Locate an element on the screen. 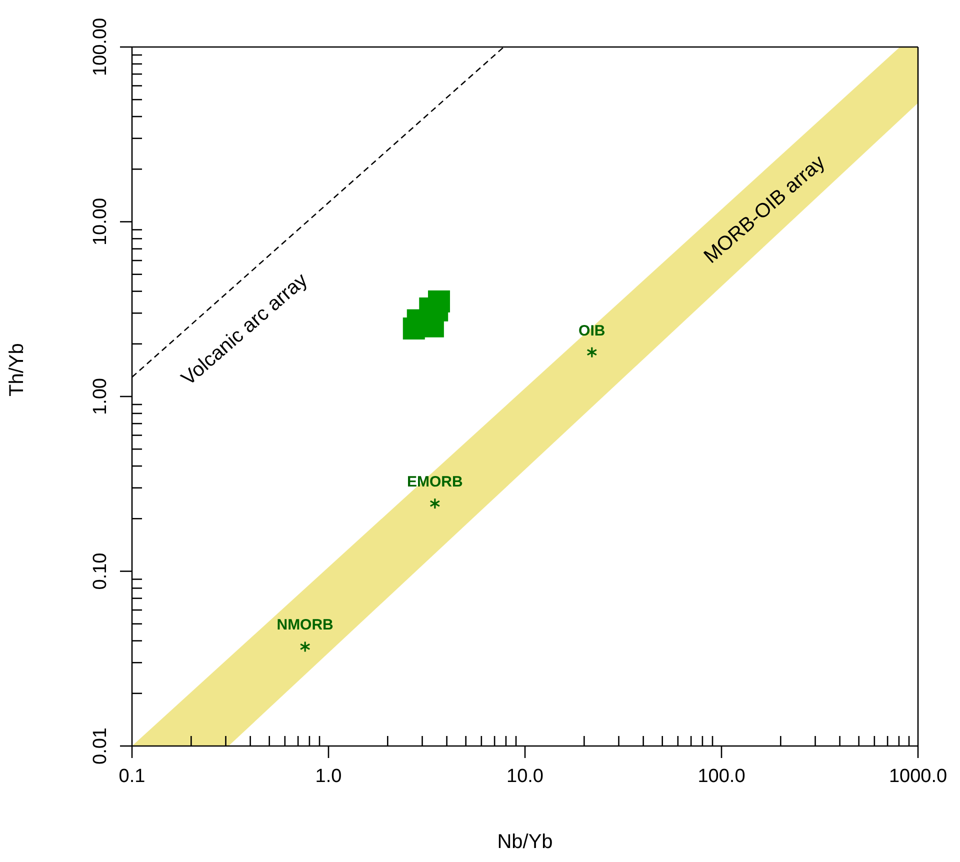 This screenshot has width=960, height=862. series-label: NMORB is located at coordinates (305, 625).